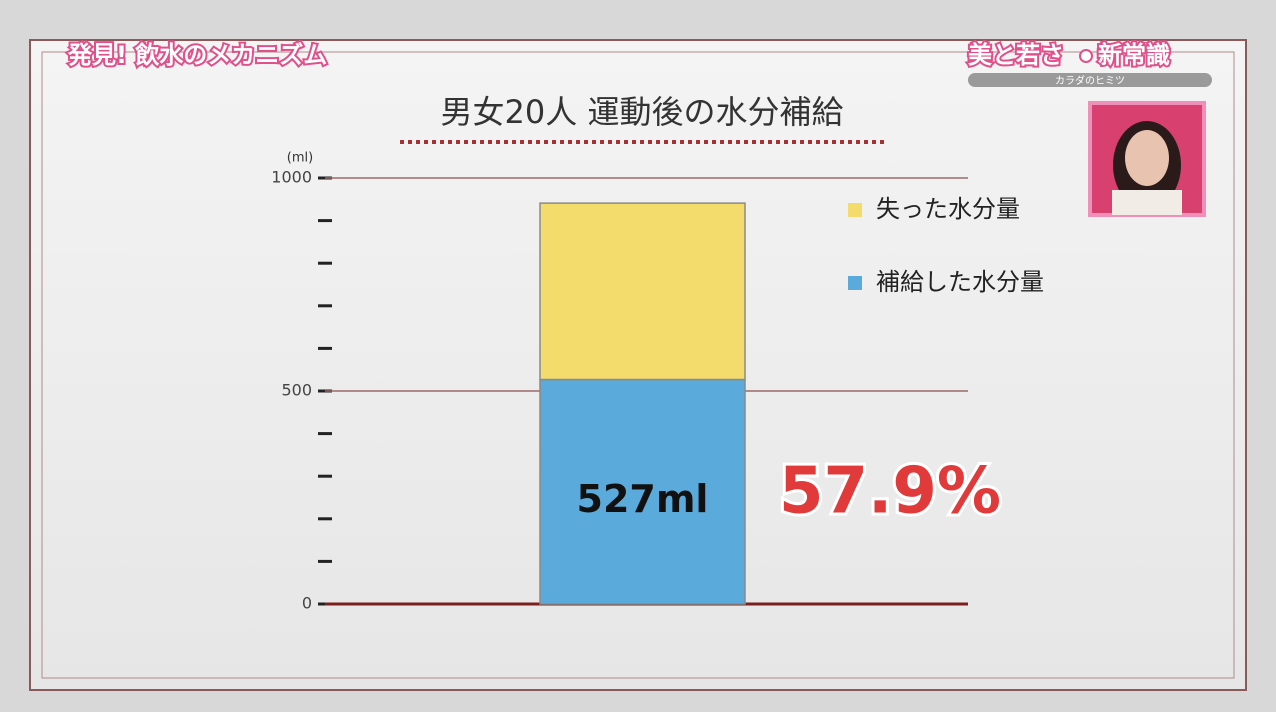 This screenshot has width=1276, height=712. What do you see at coordinates (300, 158) in the screenshot?
I see `y-unit: (ml)` at bounding box center [300, 158].